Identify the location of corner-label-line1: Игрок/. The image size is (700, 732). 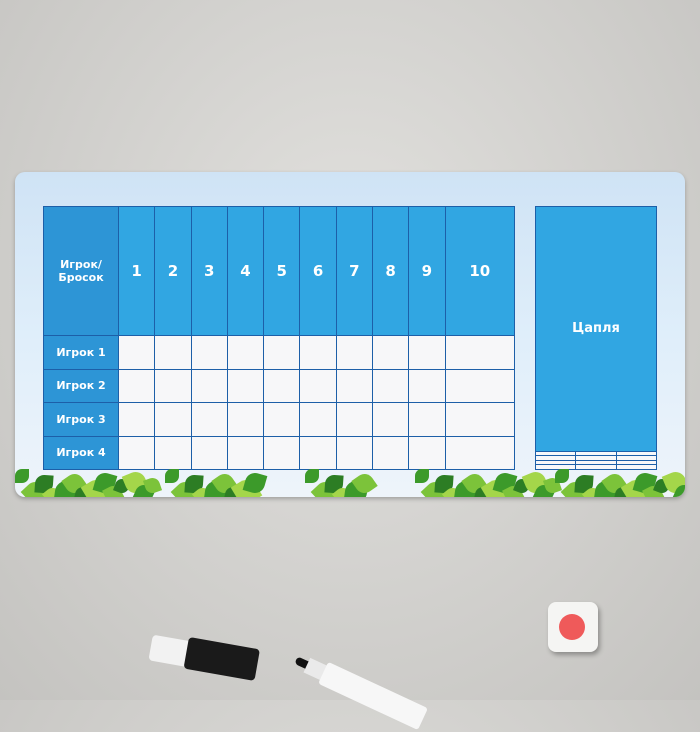
(81, 265).